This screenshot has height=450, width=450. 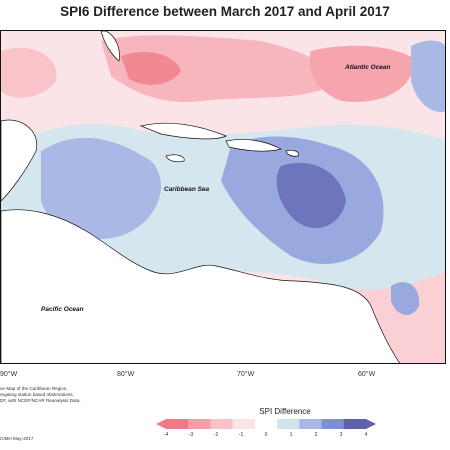 What do you see at coordinates (368, 67) in the screenshot?
I see `atlantic-ocean-label: Atlantic Ocean` at bounding box center [368, 67].